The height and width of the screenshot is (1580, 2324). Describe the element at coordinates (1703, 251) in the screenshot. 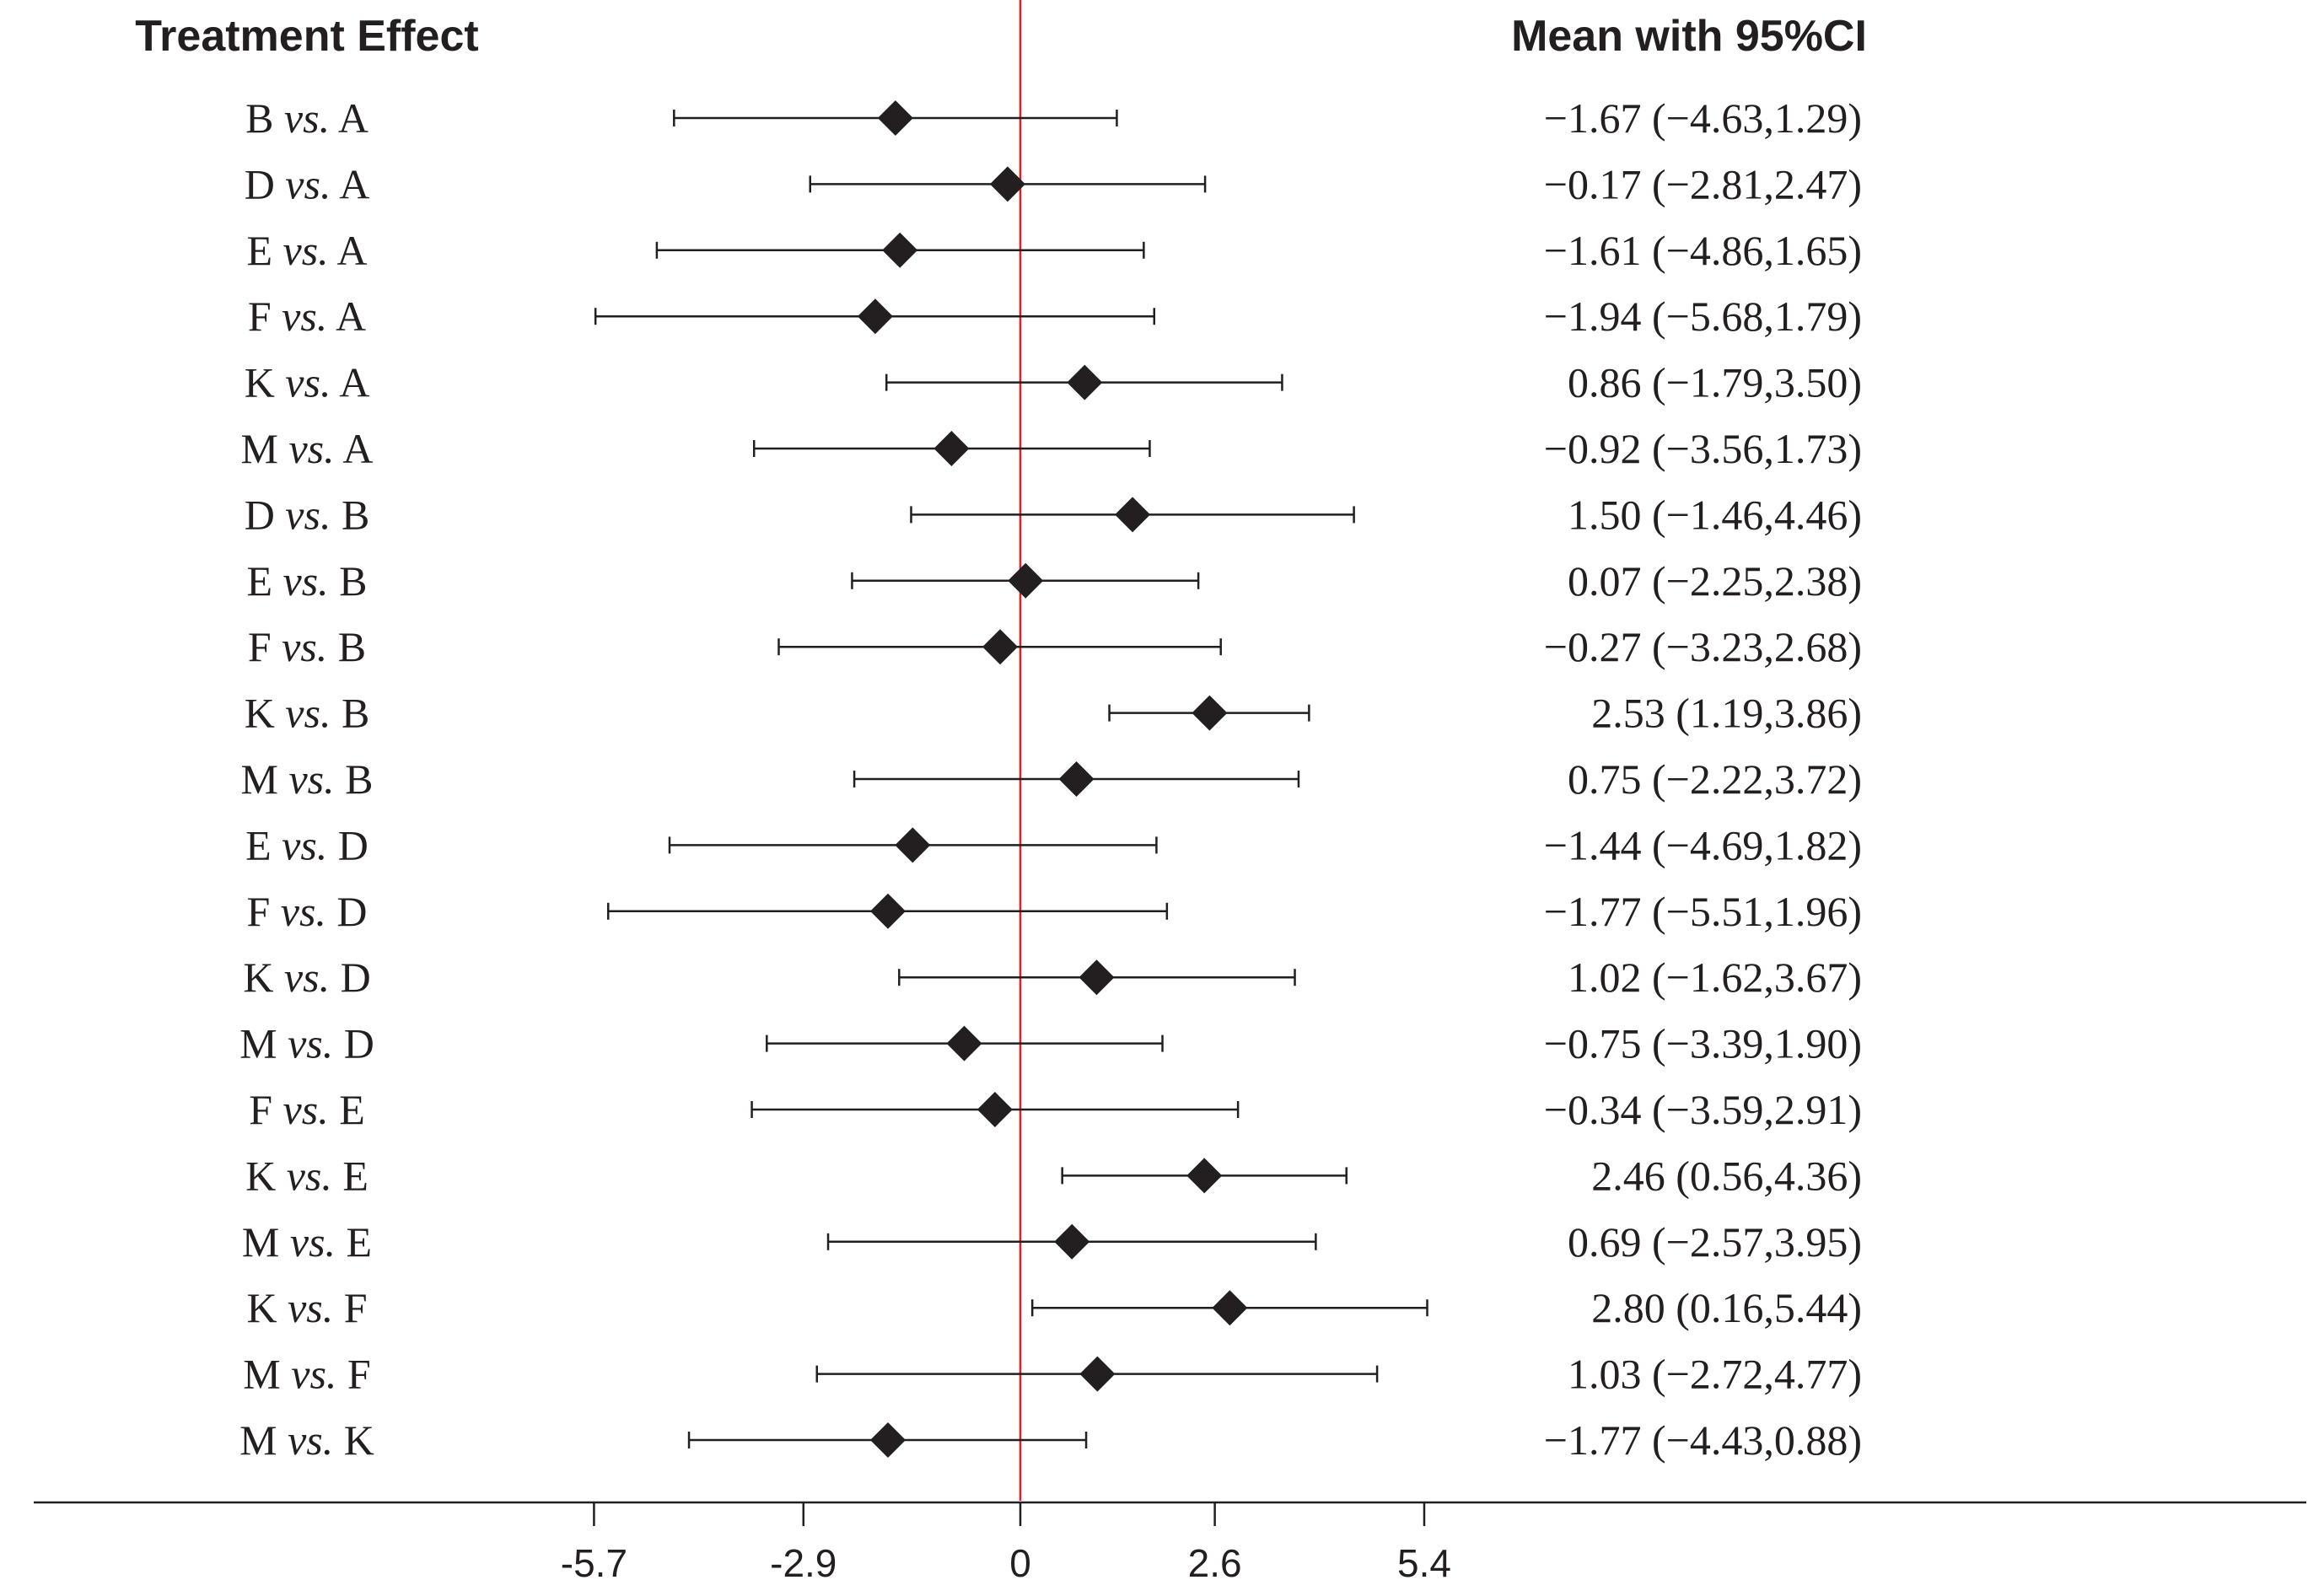

I see `row-value-text: −1.61 (−4.86,1.65)` at that location.